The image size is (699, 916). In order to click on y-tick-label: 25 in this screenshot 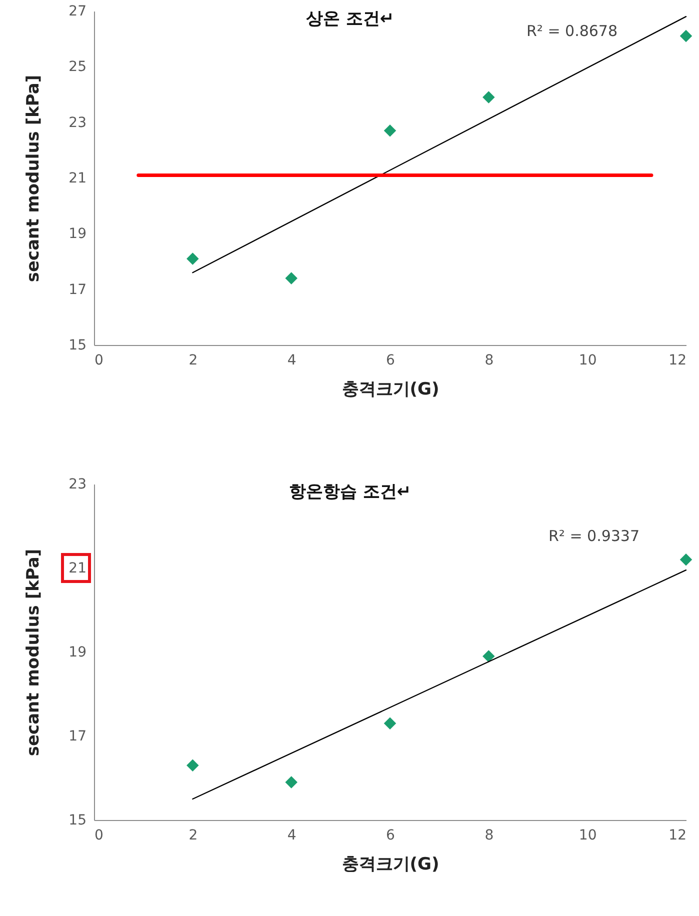, I will do `click(77, 67)`.